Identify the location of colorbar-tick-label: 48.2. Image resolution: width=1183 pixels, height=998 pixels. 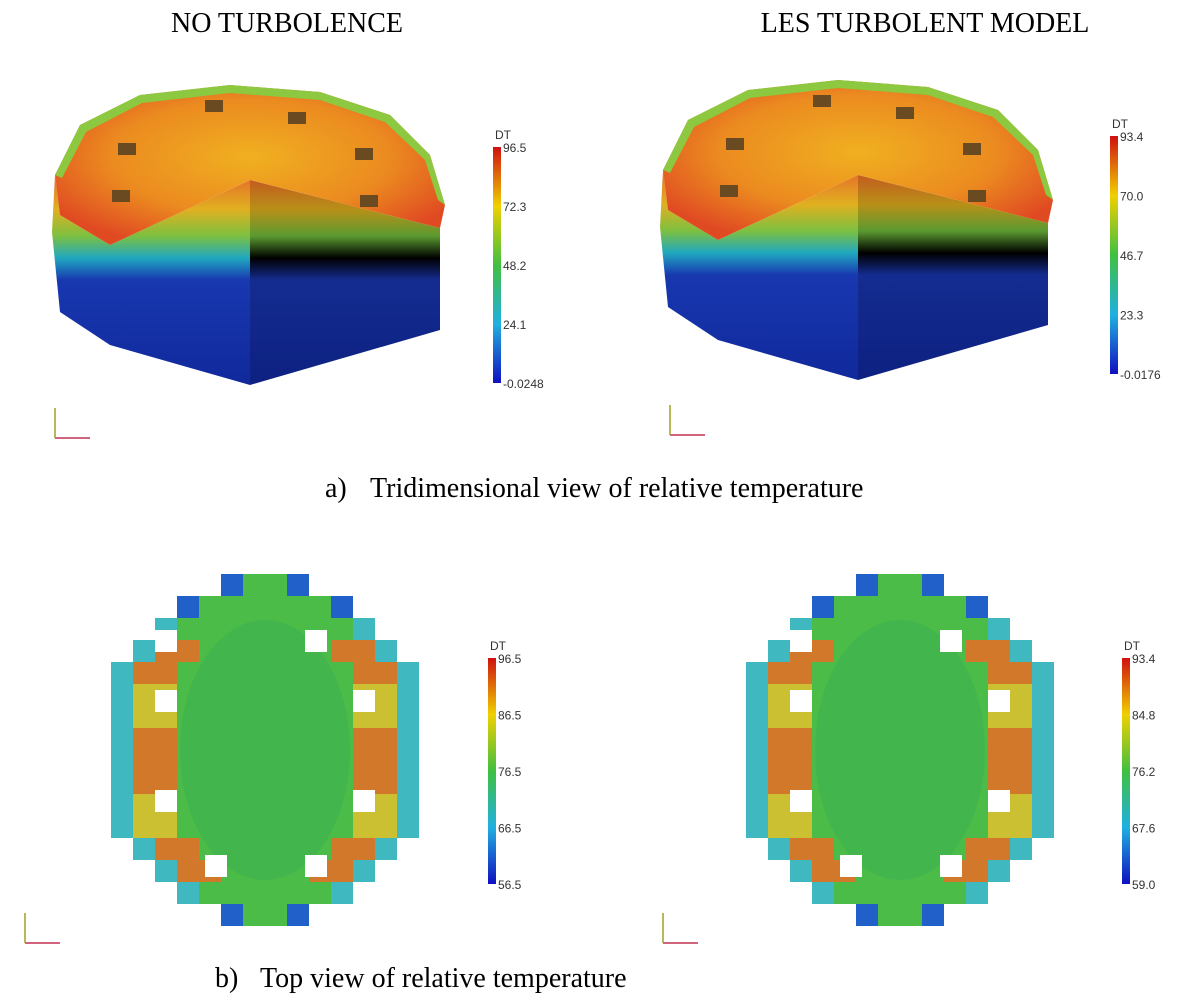
(515, 266).